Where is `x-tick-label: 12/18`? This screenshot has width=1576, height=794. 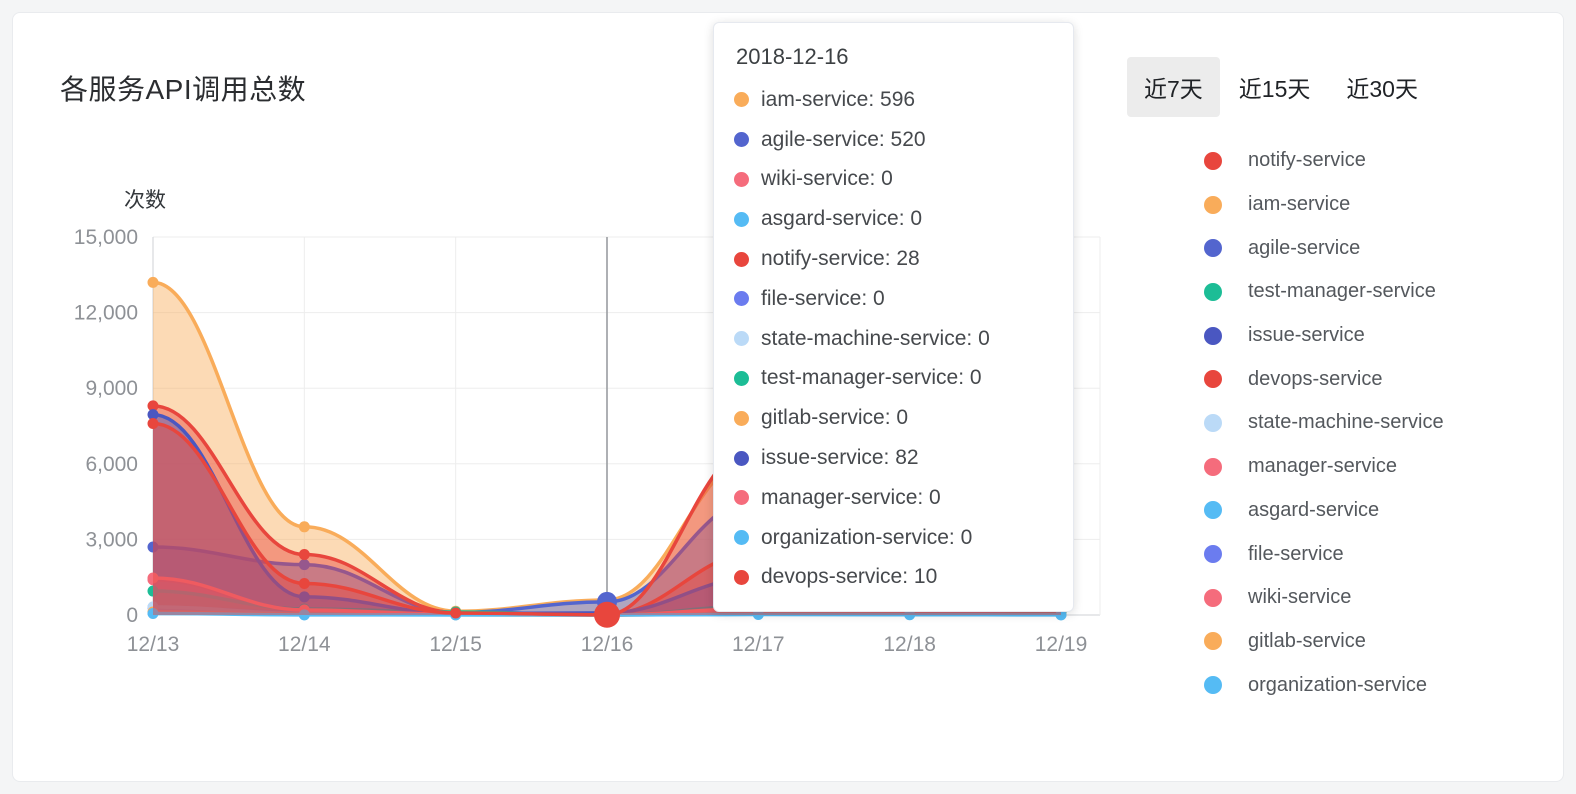
x-tick-label: 12/18 is located at coordinates (909, 644).